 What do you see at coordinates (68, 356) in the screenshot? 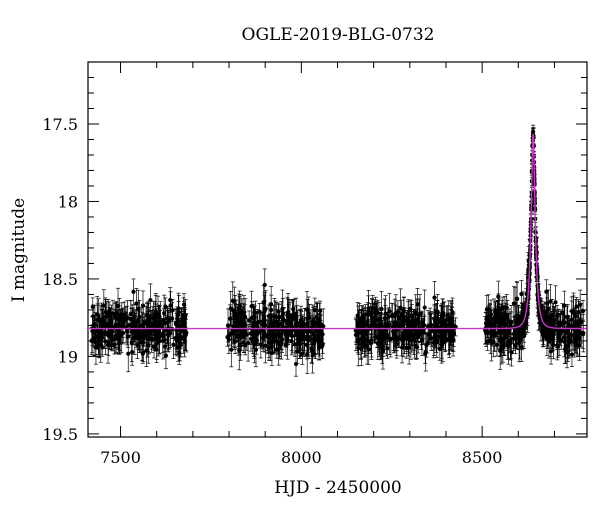
I see `y-tick-label: 19` at bounding box center [68, 356].